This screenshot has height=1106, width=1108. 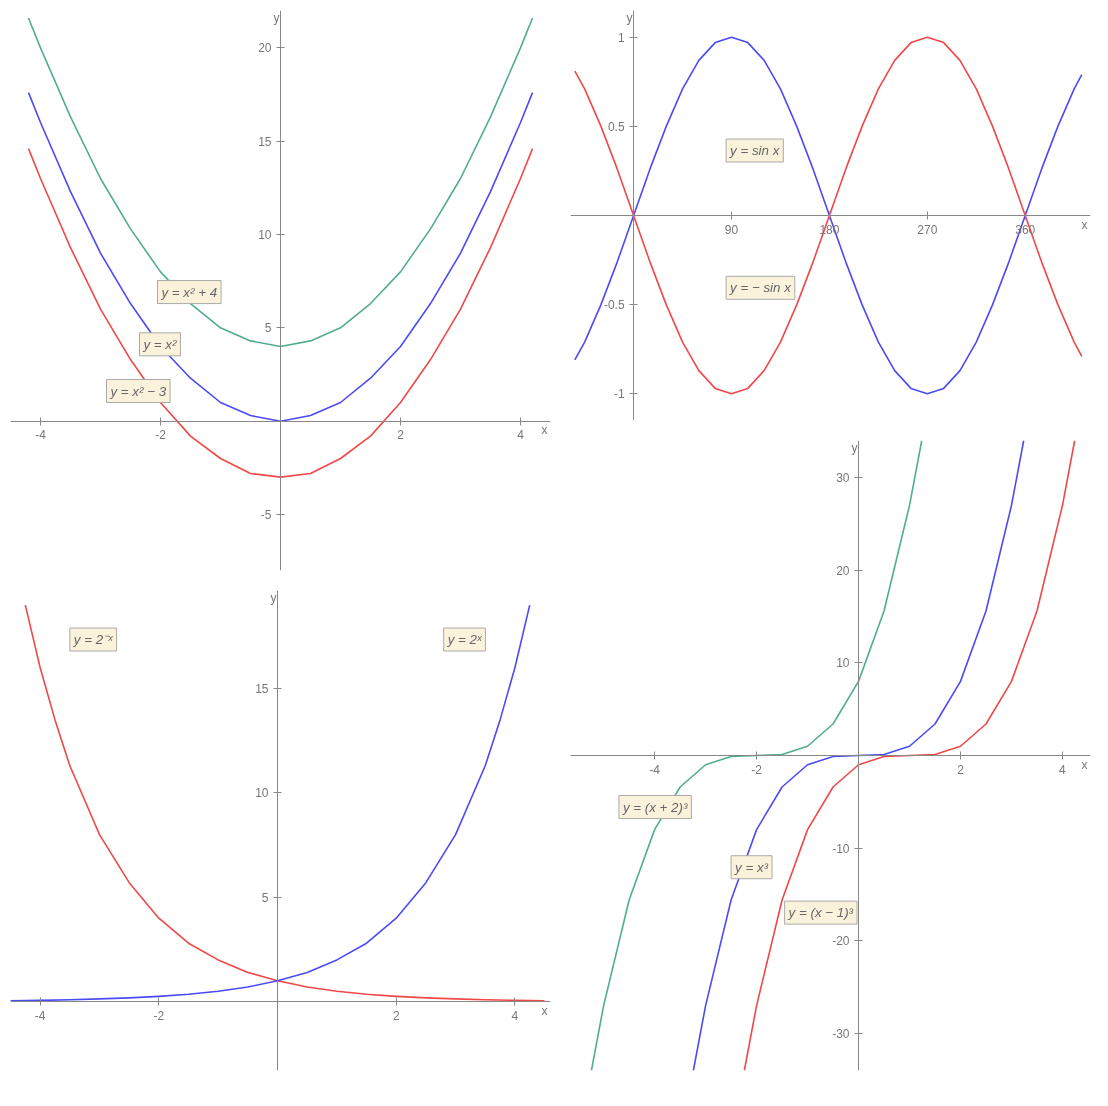 I want to click on series-label: y = sin x, so click(x=755, y=151).